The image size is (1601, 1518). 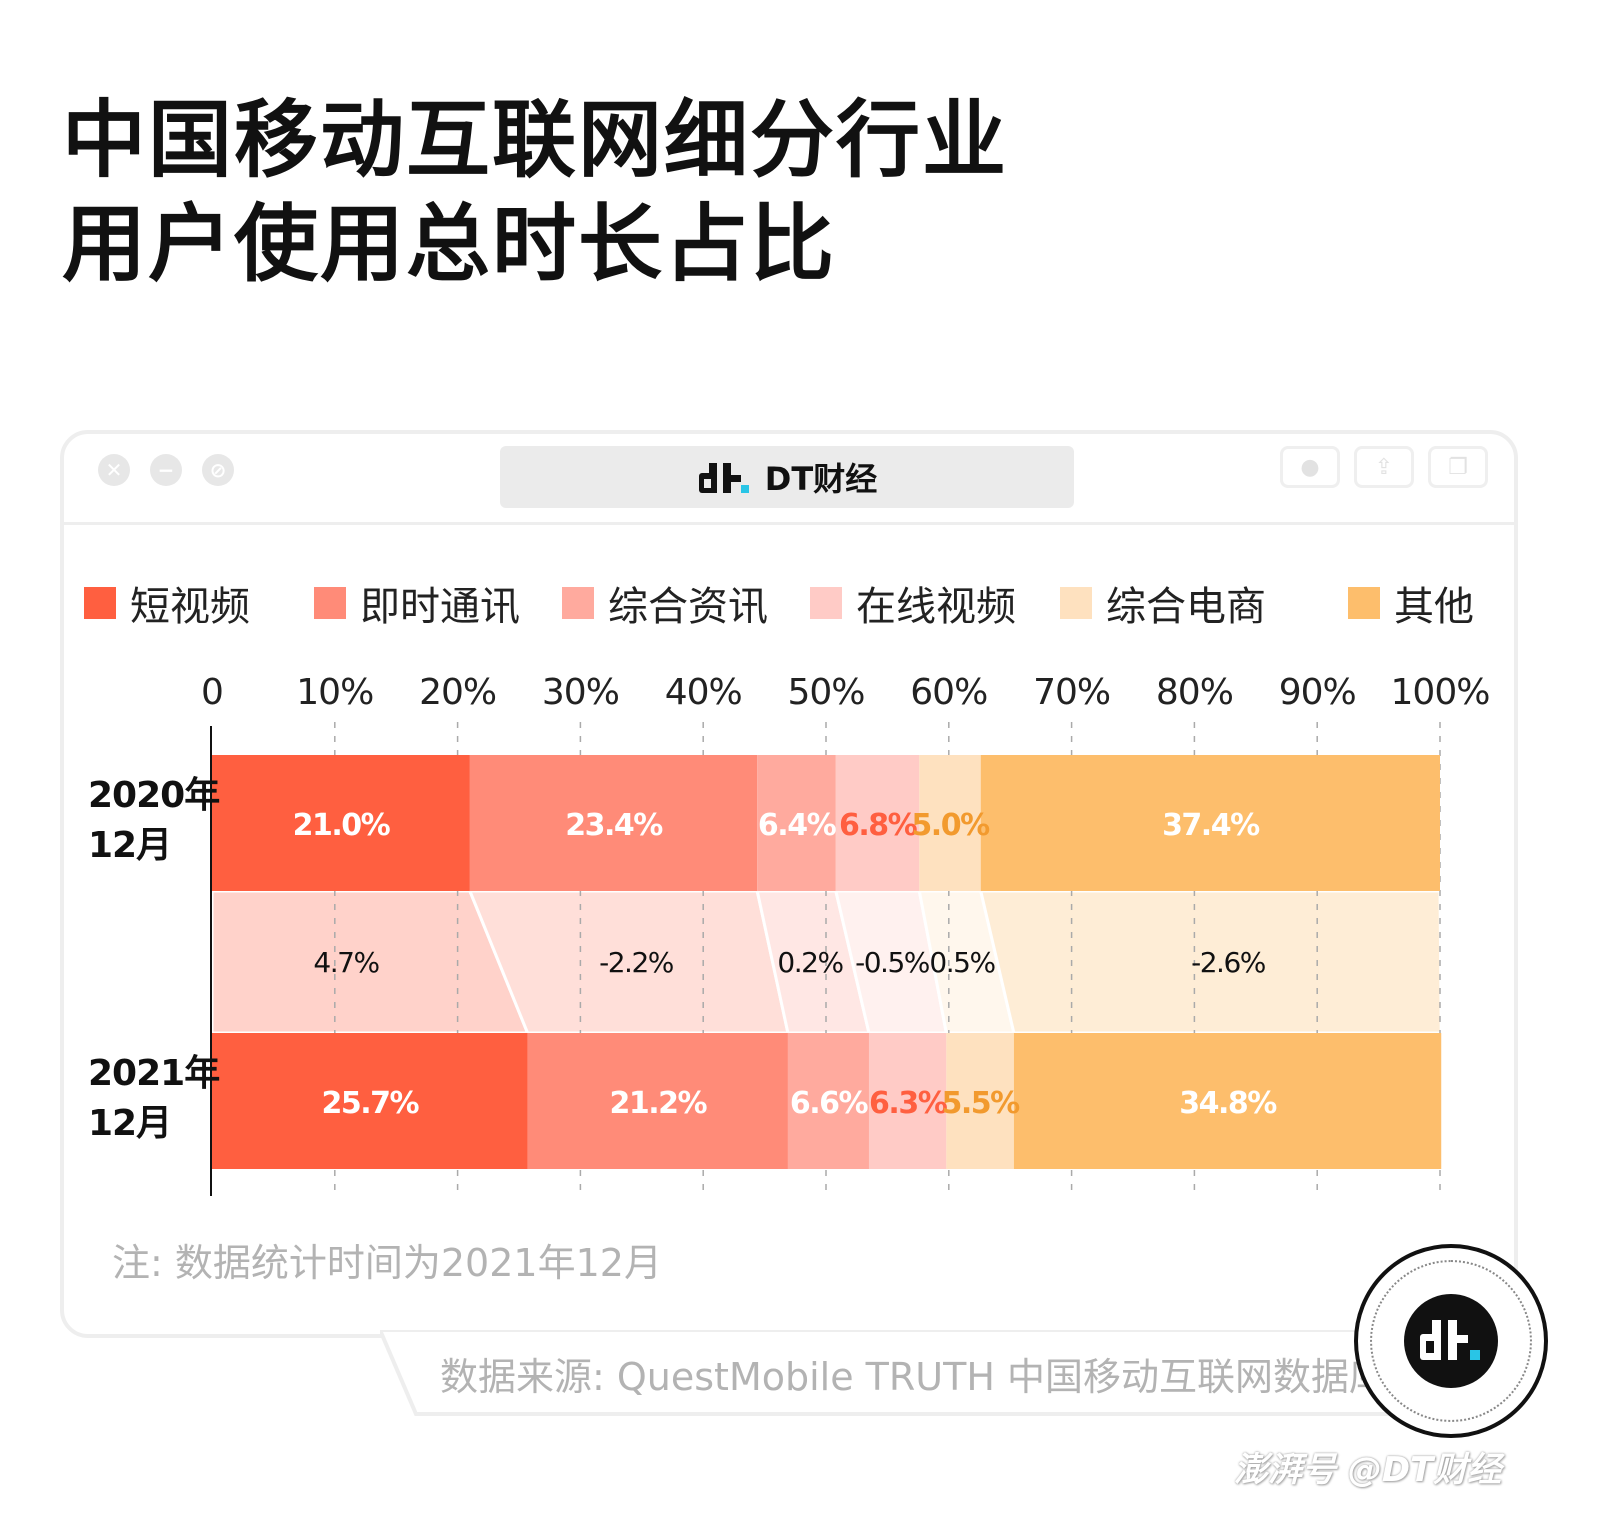 What do you see at coordinates (334, 692) in the screenshot?
I see `x-tick-label: 10%` at bounding box center [334, 692].